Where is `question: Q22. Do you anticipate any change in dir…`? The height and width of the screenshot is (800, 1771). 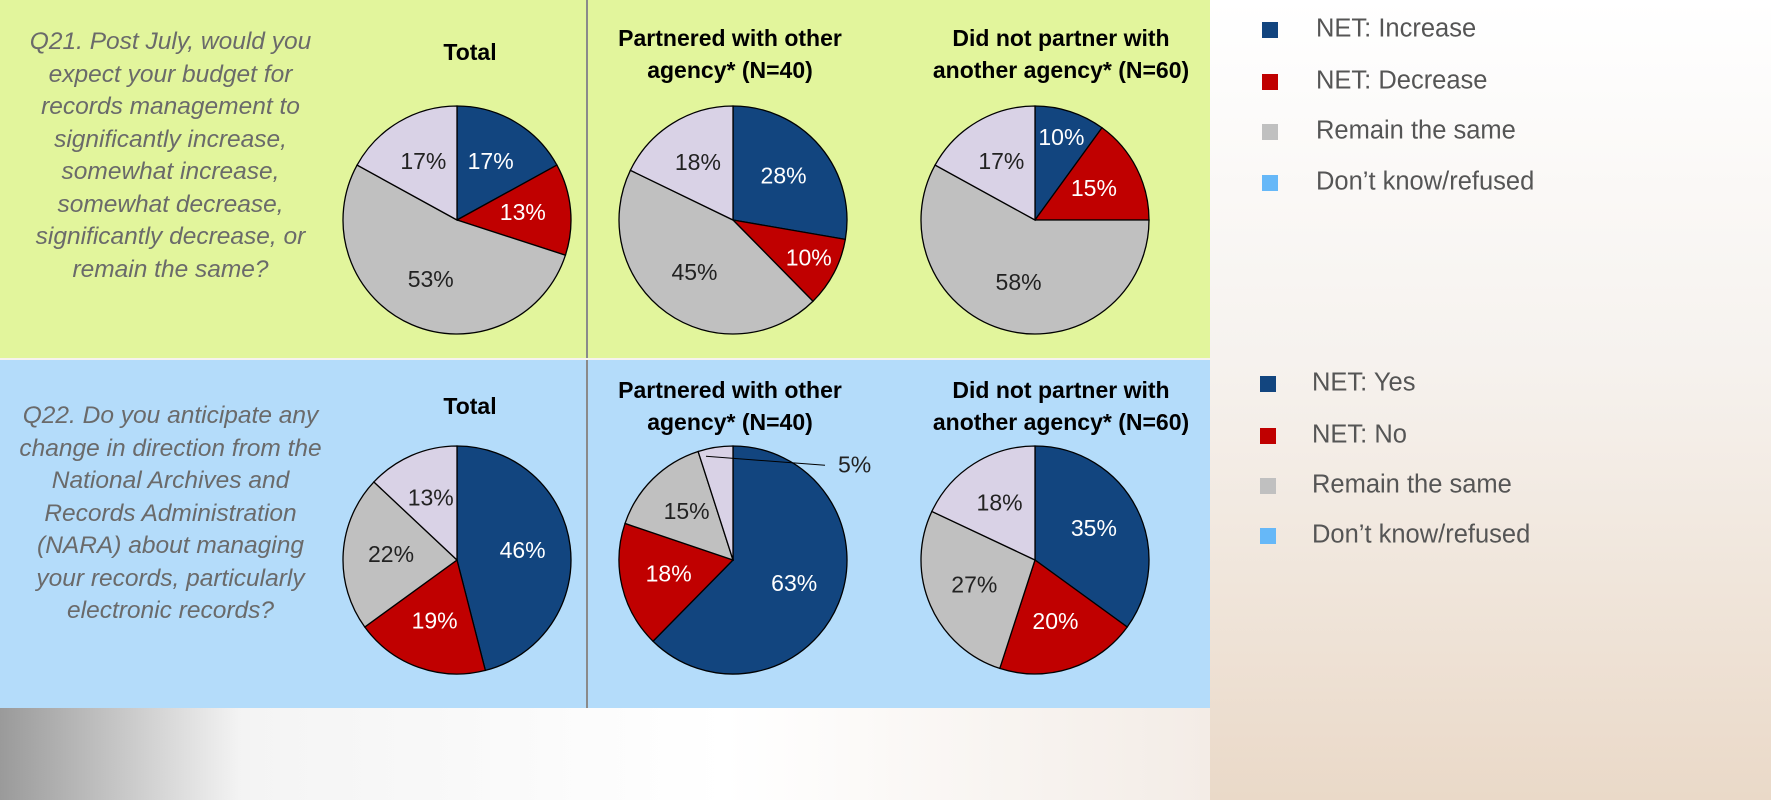 question: Q22. Do you anticipate any change in dir… is located at coordinates (170, 513).